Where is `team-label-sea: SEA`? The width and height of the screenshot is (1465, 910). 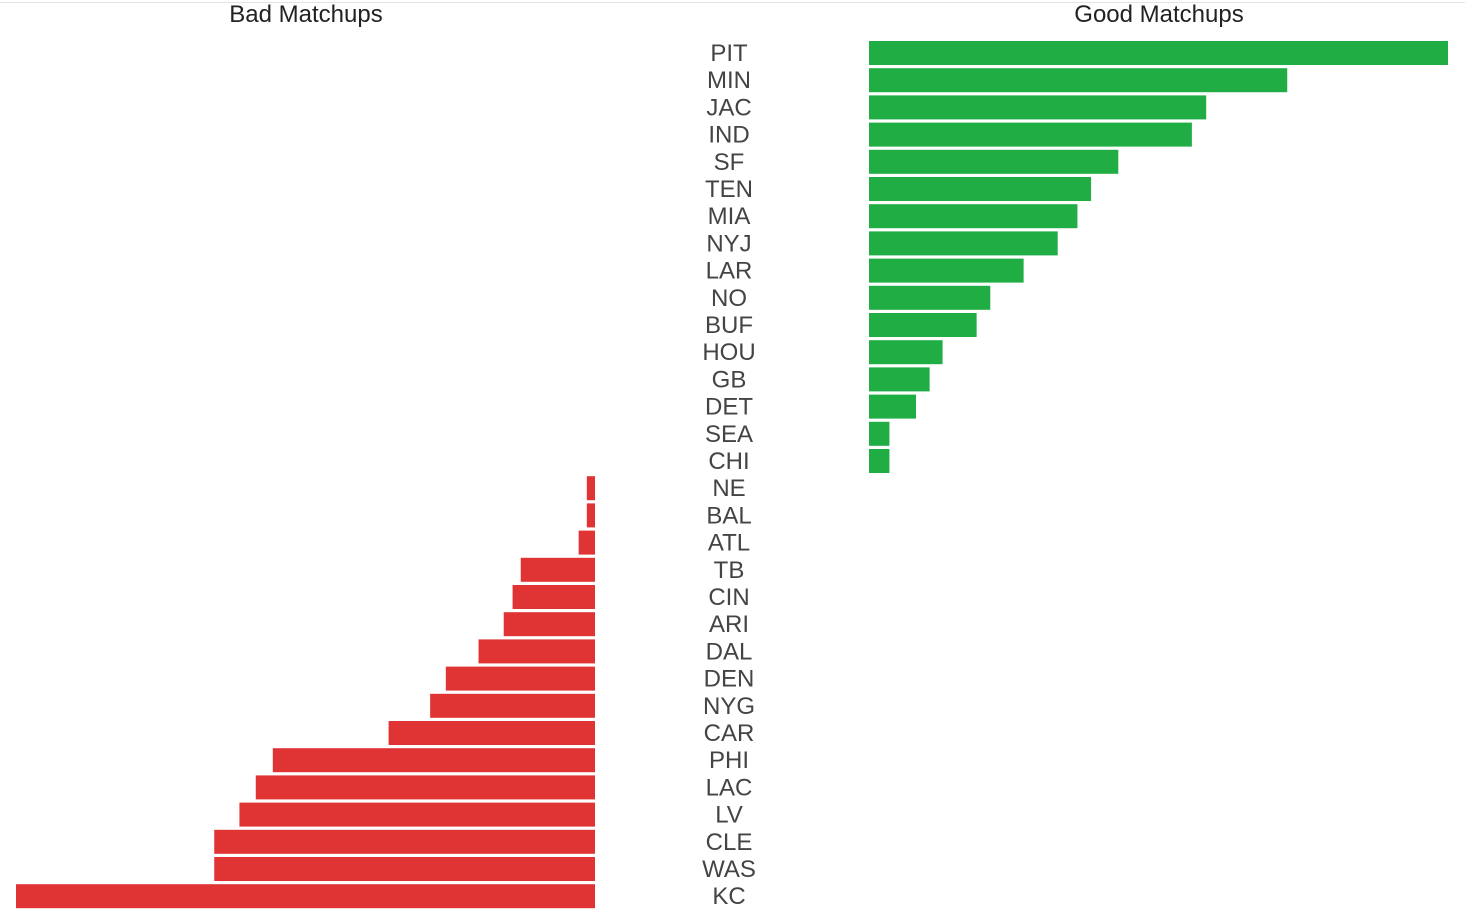
team-label-sea: SEA is located at coordinates (729, 434).